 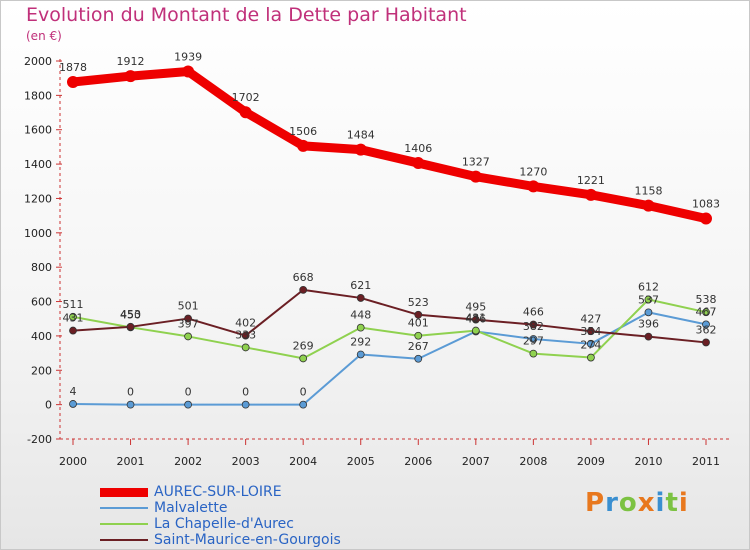 What do you see at coordinates (38, 233) in the screenshot?
I see `y-tick-label: 1000` at bounding box center [38, 233].